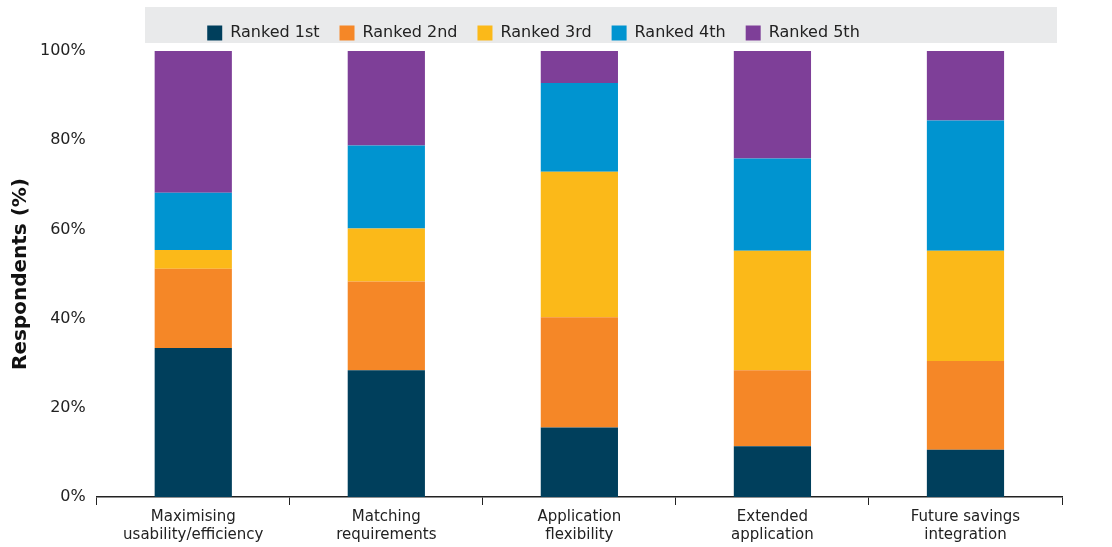 This screenshot has width=1112, height=547. Describe the element at coordinates (814, 32) in the screenshot. I see `legend-label: Ranked 5th` at that location.